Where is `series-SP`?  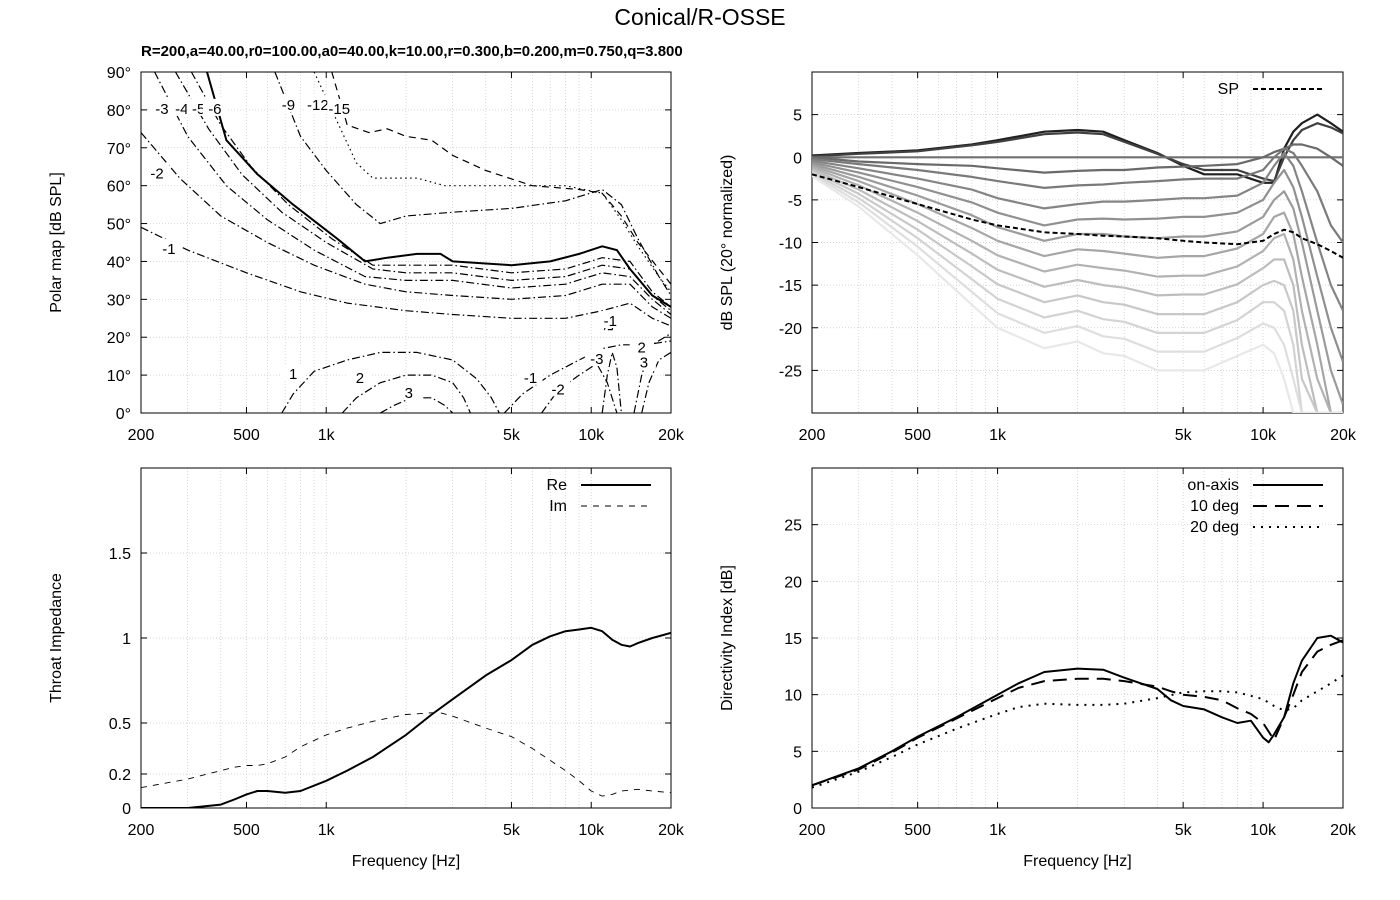 series-SP is located at coordinates (1077, 216).